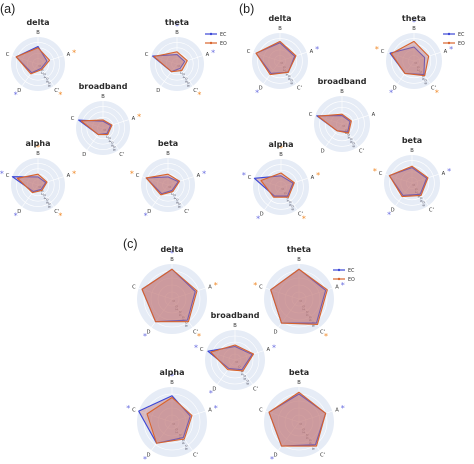 This screenshot has height=464, width=474. I want to click on radar-title: delta, so click(37, 22).